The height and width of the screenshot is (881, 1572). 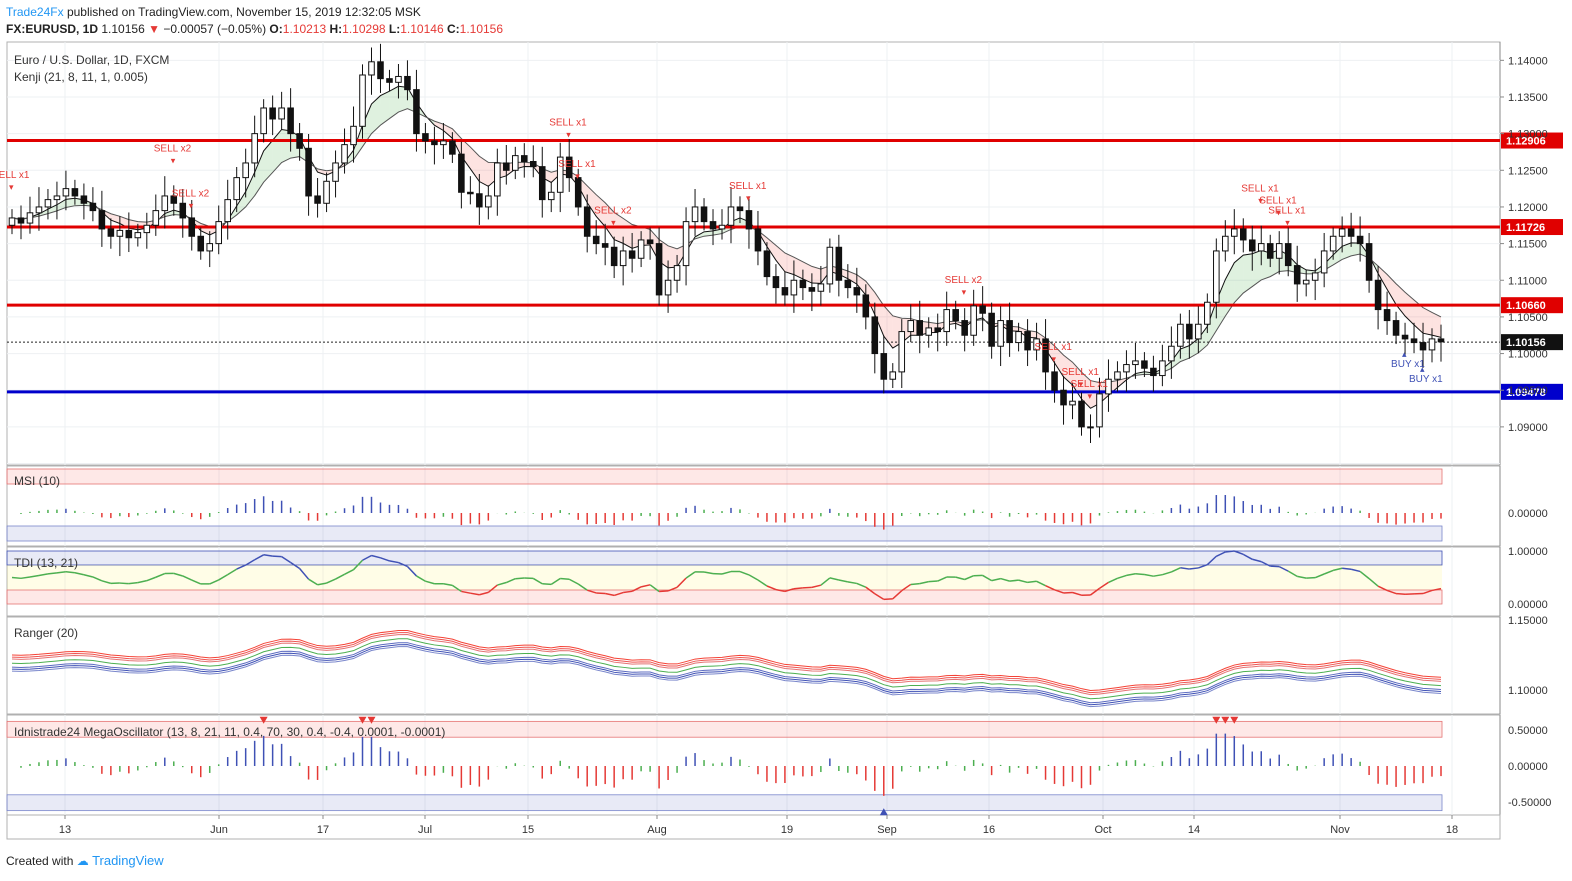 I want to click on created-with-text: Created with, so click(x=40, y=861).